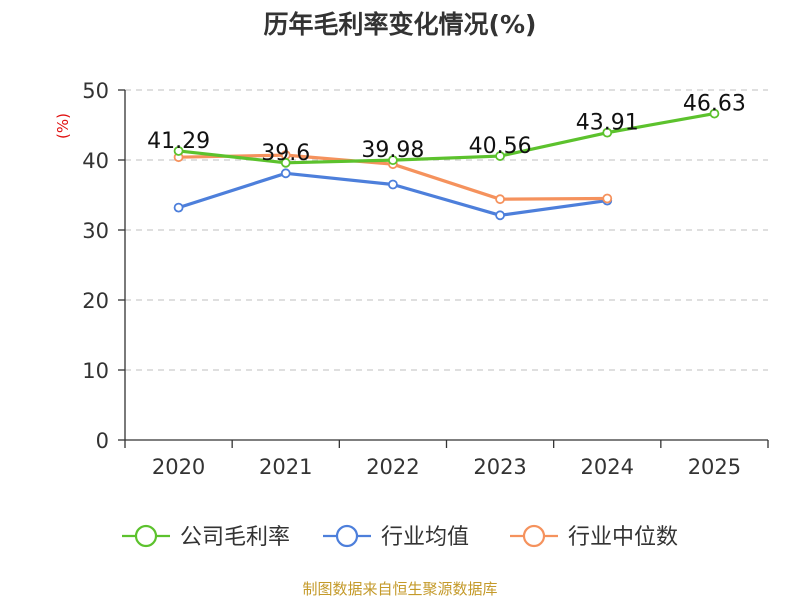  I want to click on y-tick-label: 30, so click(95, 231).